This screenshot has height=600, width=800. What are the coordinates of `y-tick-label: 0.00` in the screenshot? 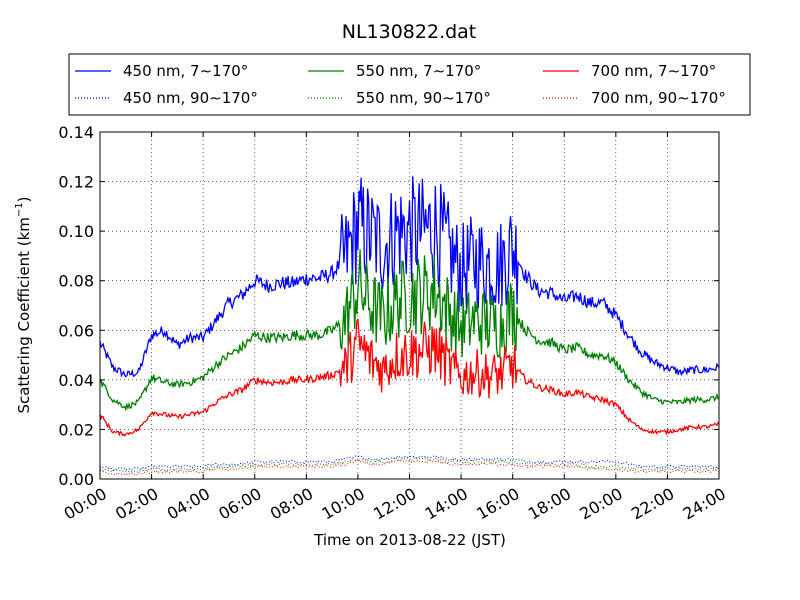 It's located at (76, 479).